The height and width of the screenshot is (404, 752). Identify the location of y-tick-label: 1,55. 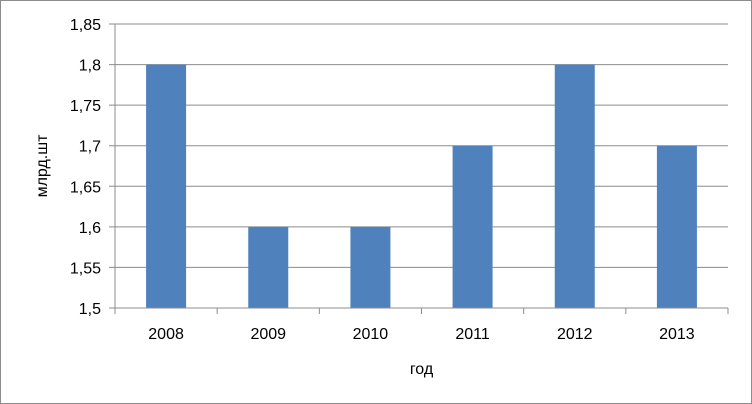
(85, 268).